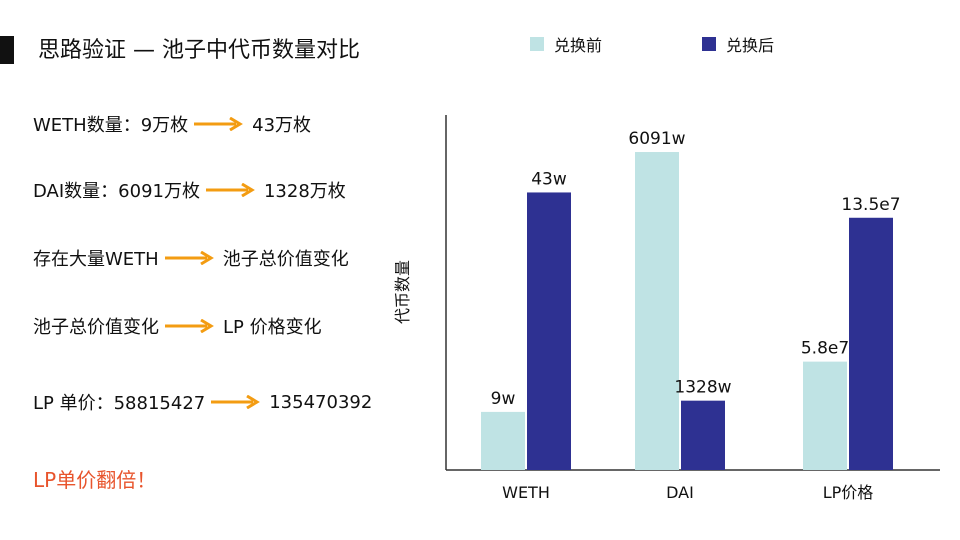  What do you see at coordinates (7, 50) in the screenshot?
I see `title-accent-bar` at bounding box center [7, 50].